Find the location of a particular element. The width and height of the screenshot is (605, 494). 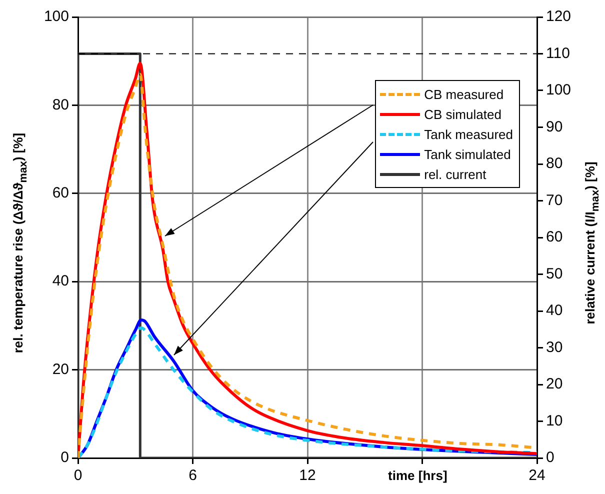

y-tick-label: 60 is located at coordinates (60, 193).